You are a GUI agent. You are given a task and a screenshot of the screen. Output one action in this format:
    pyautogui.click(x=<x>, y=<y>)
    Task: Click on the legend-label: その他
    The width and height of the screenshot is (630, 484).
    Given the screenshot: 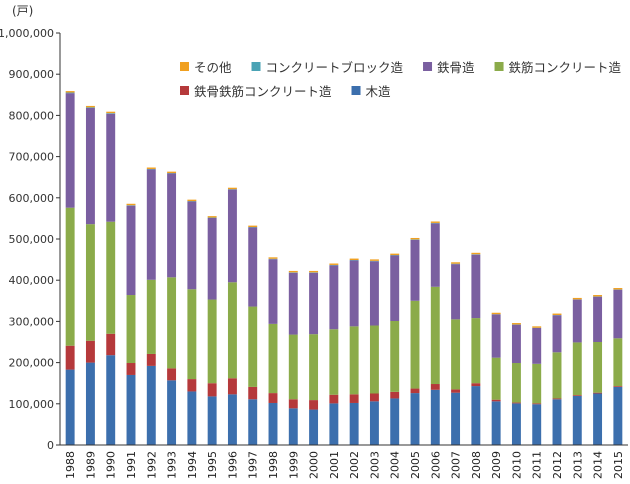 What is the action you would take?
    pyautogui.click(x=213, y=67)
    